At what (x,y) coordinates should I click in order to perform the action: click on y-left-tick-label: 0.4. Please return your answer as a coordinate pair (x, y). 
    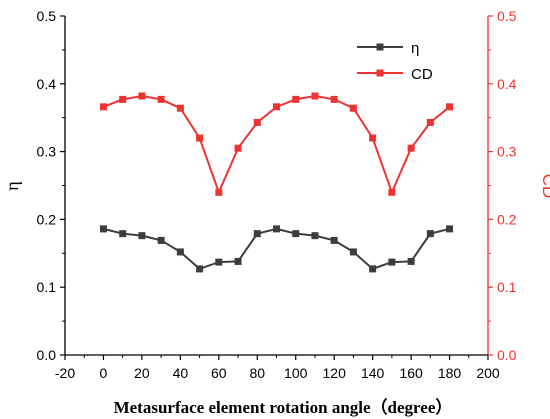
    Looking at the image, I should click on (47, 84).